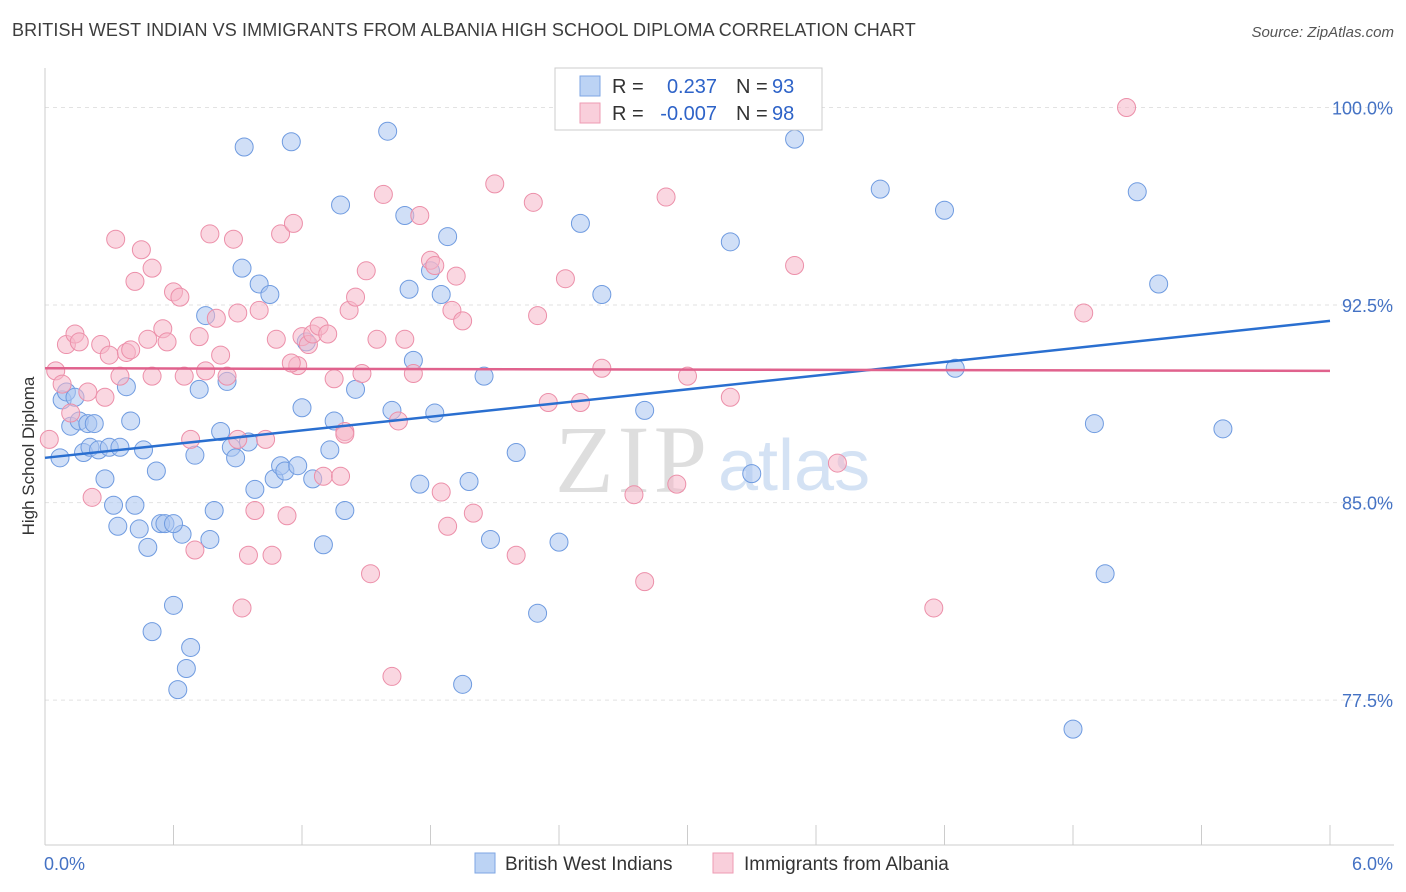 The height and width of the screenshot is (892, 1406). Describe the element at coordinates (1367, 306) in the screenshot. I see `y-tick-label: 92.5%` at that location.